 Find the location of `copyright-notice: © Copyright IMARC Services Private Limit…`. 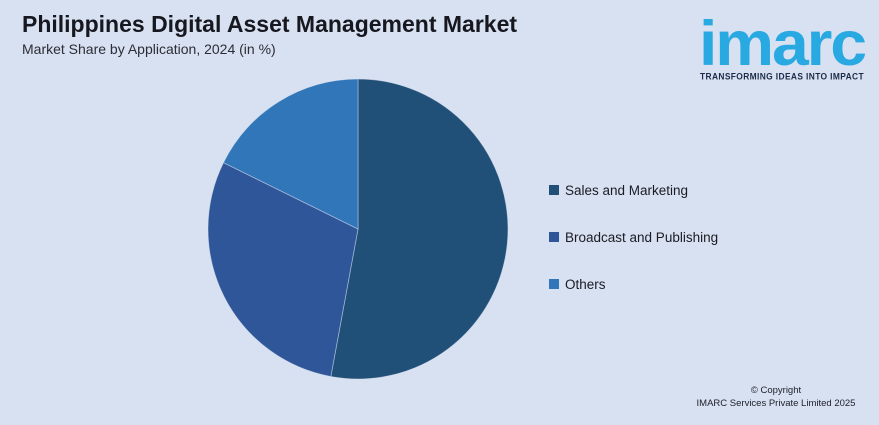

copyright-notice: © Copyright IMARC Services Private Limit… is located at coordinates (776, 397).